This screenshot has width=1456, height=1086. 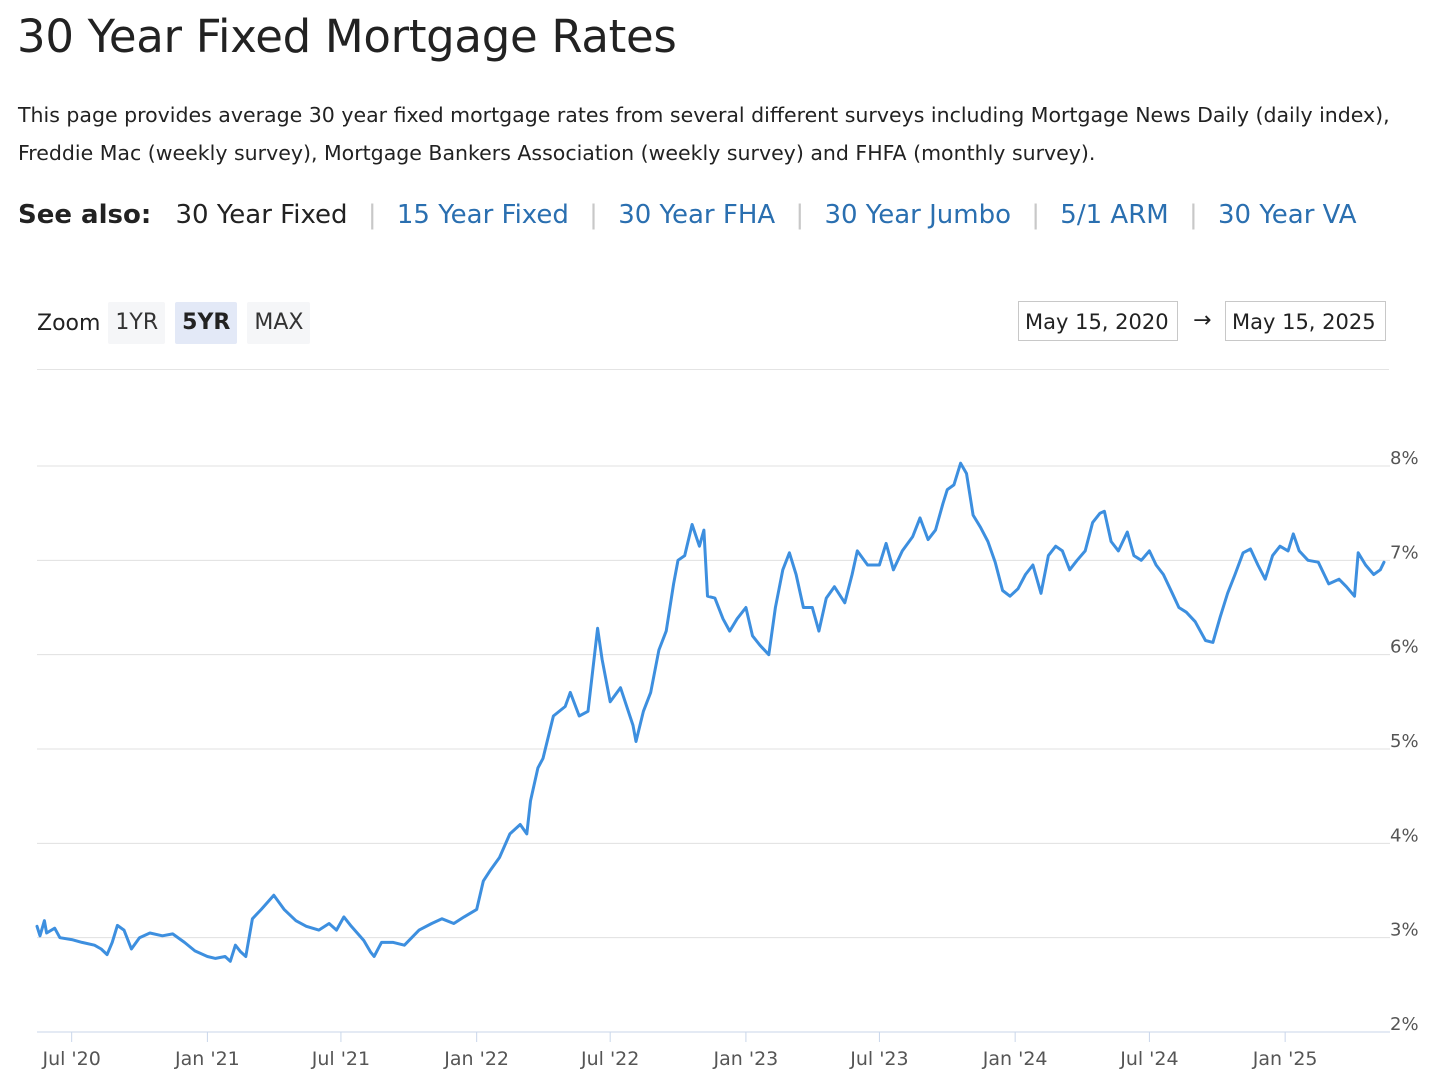 I want to click on y-tick-label: 3%, so click(x=1404, y=930).